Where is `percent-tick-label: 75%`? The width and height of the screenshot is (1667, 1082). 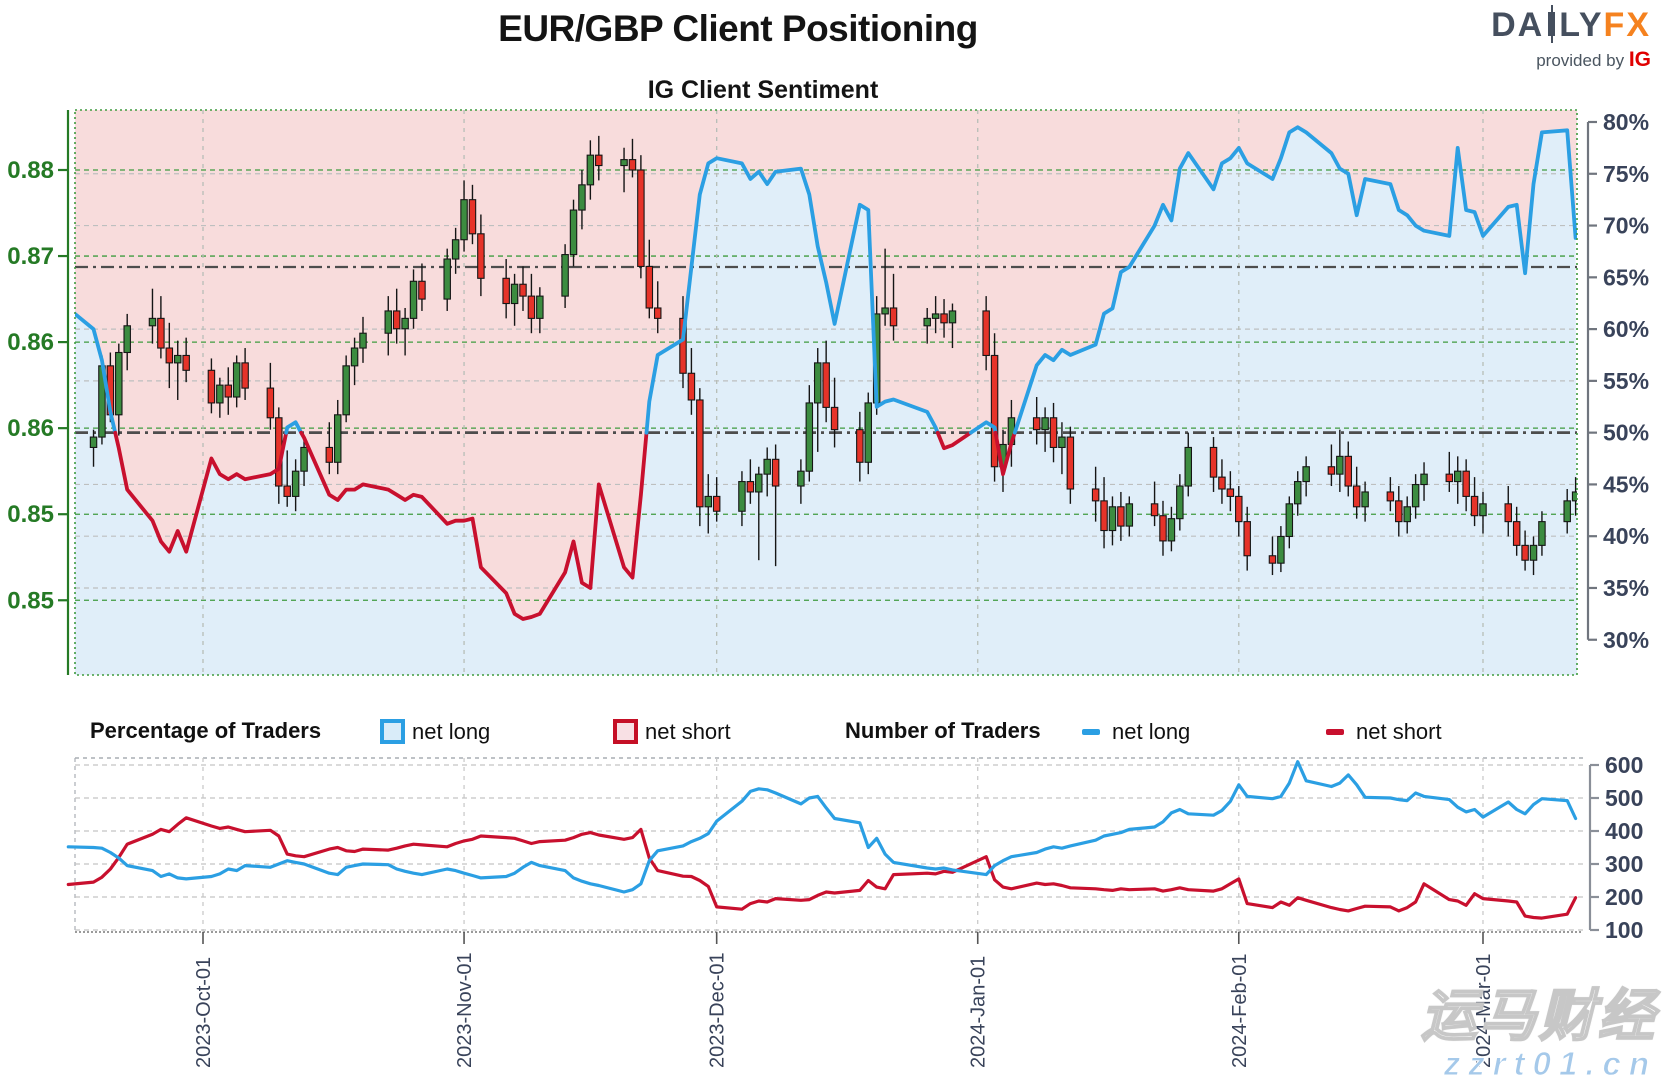 percent-tick-label: 75% is located at coordinates (1626, 174).